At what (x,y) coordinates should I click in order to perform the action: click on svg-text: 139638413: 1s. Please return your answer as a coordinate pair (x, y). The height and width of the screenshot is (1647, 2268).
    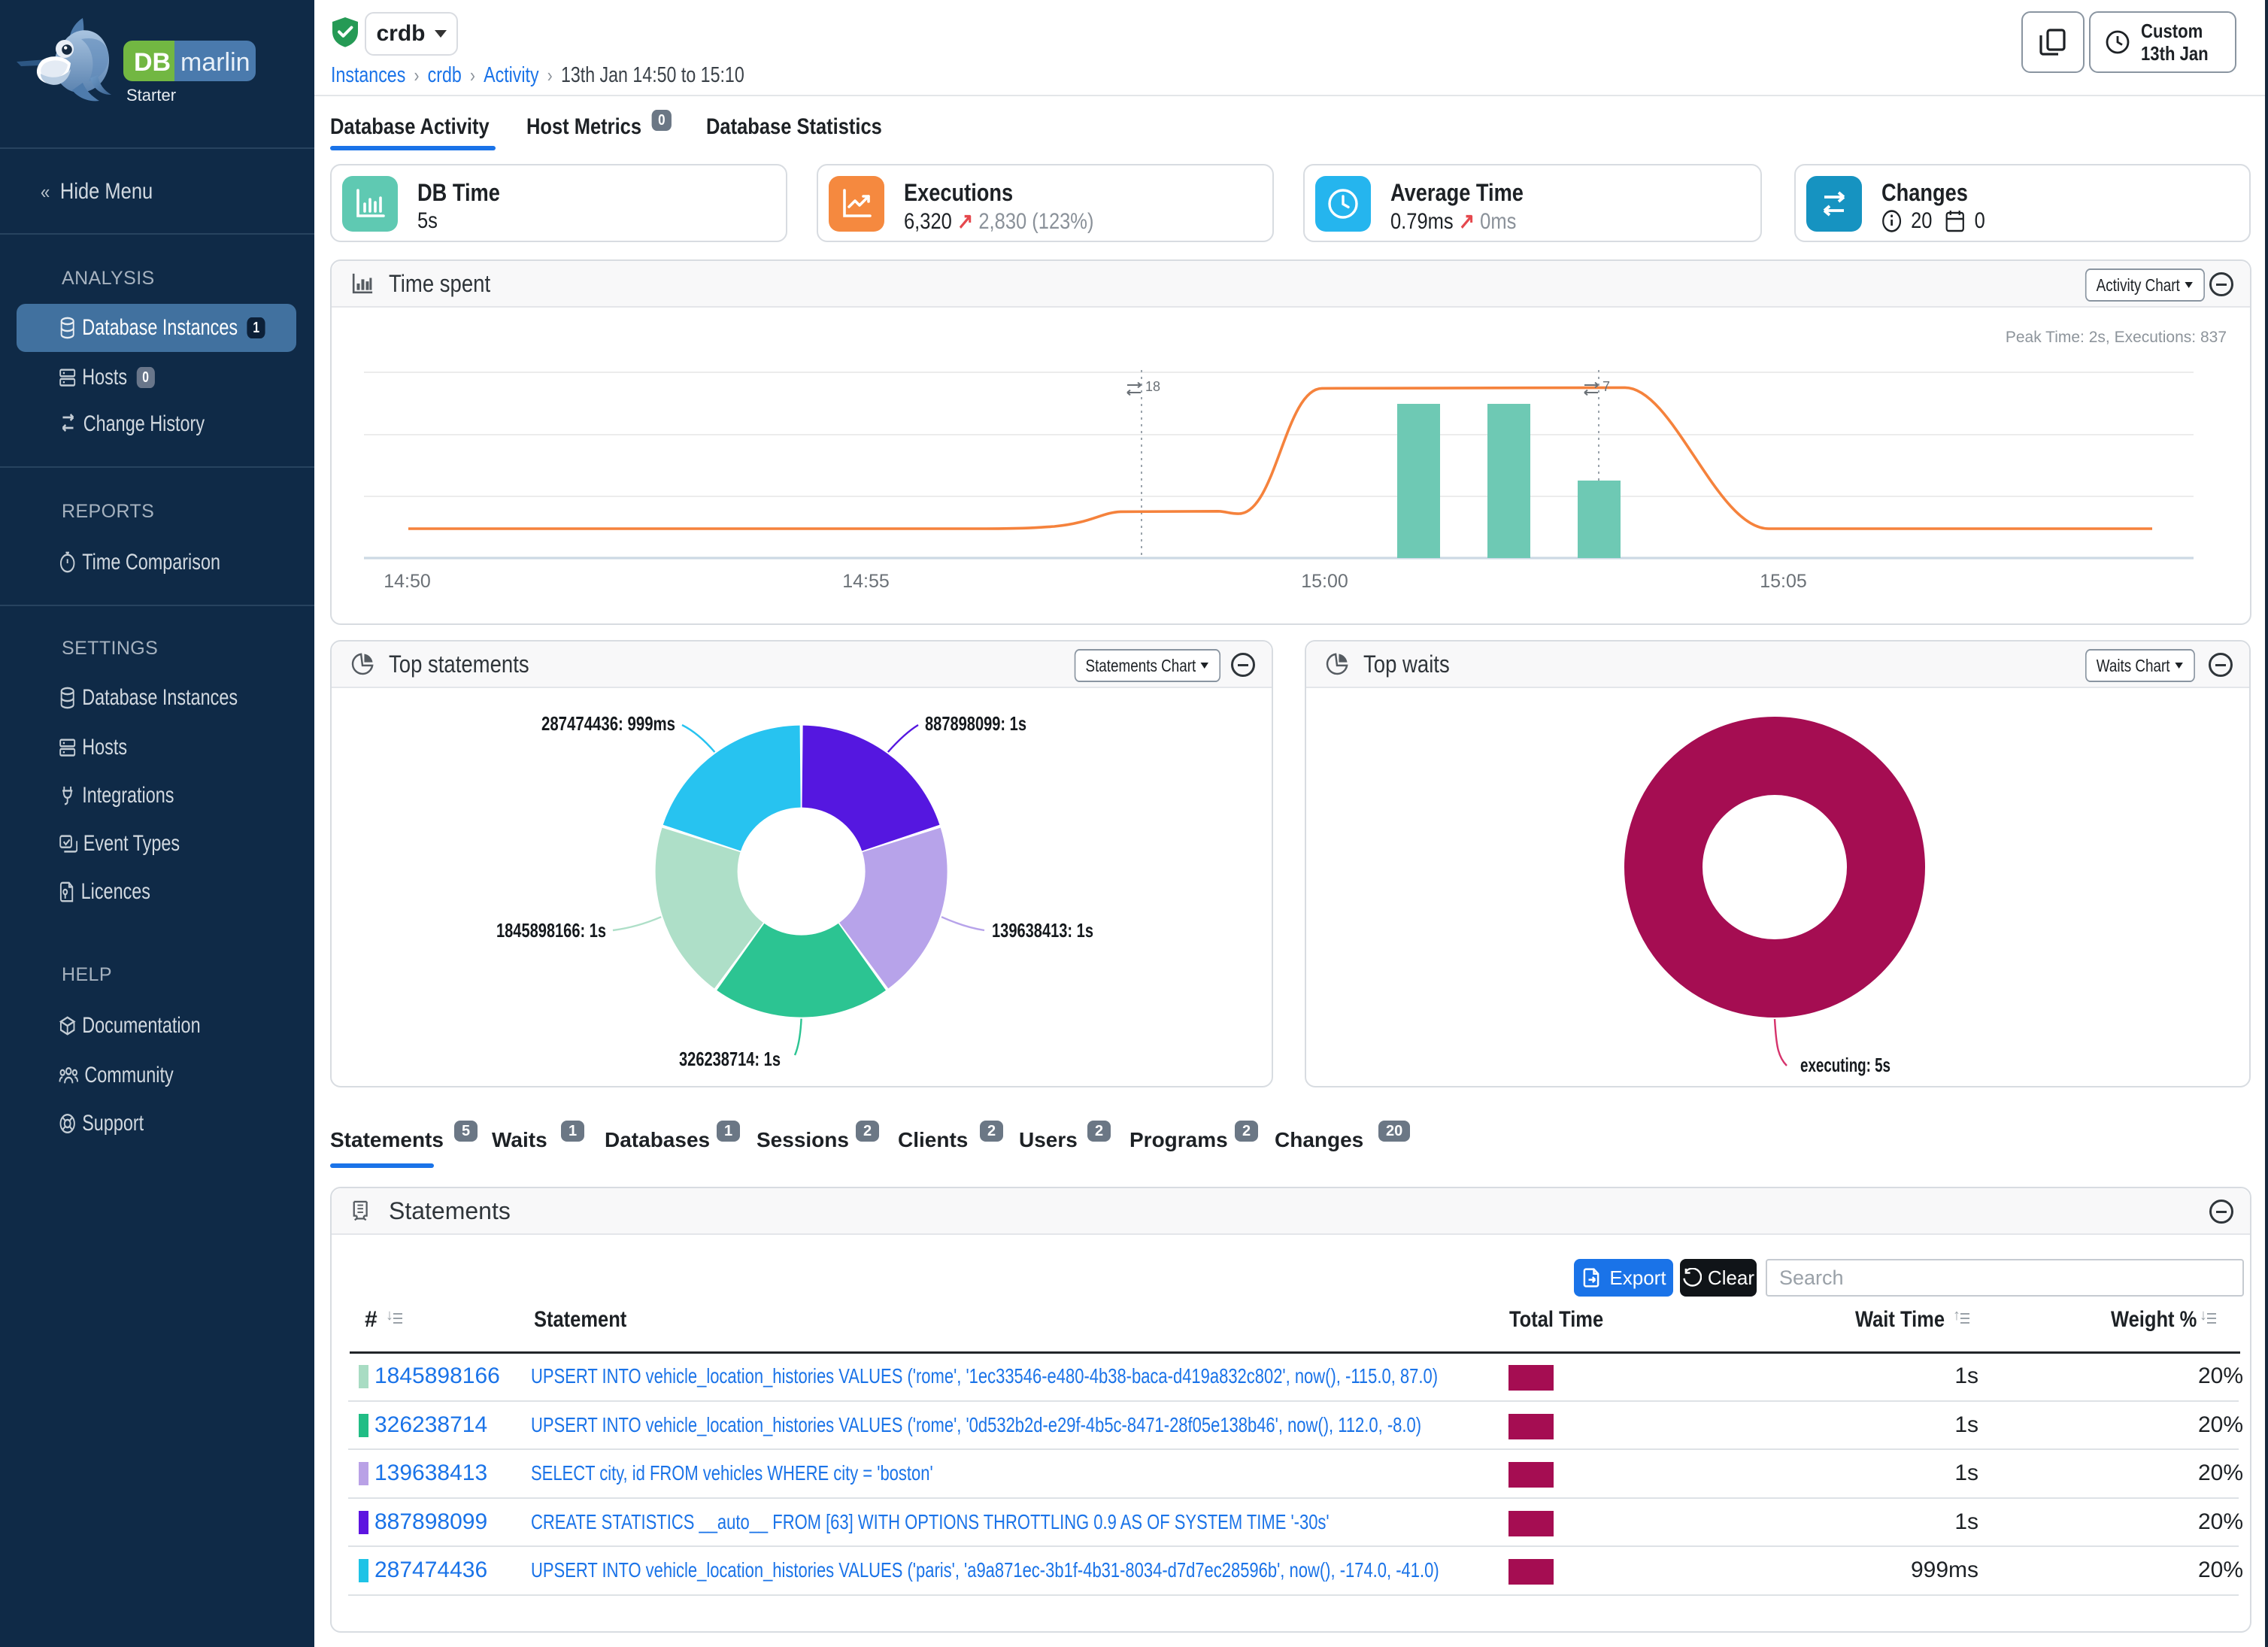
    Looking at the image, I should click on (1042, 930).